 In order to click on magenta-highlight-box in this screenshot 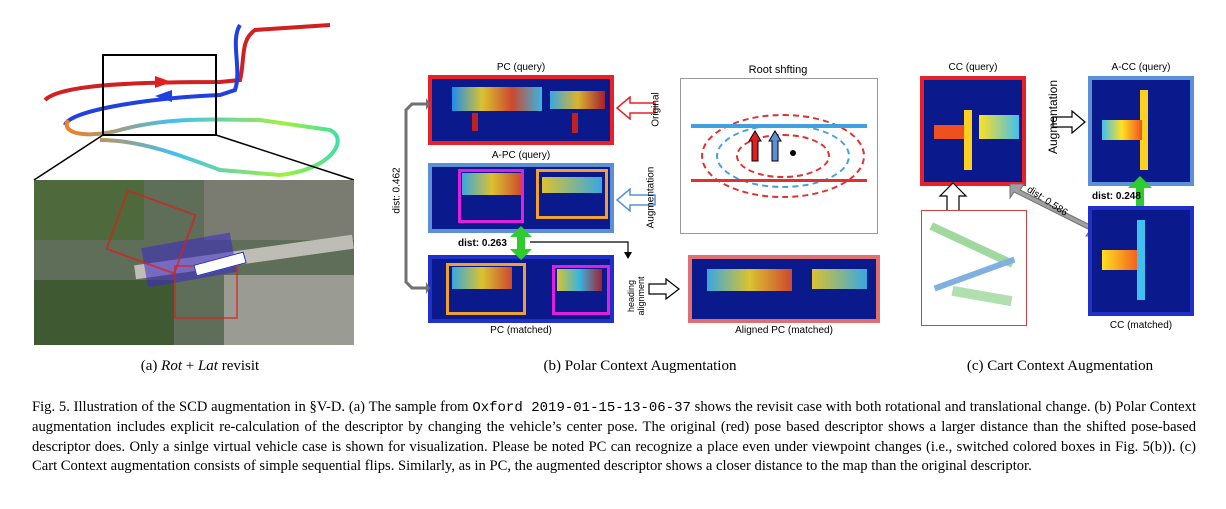, I will do `click(491, 196)`.